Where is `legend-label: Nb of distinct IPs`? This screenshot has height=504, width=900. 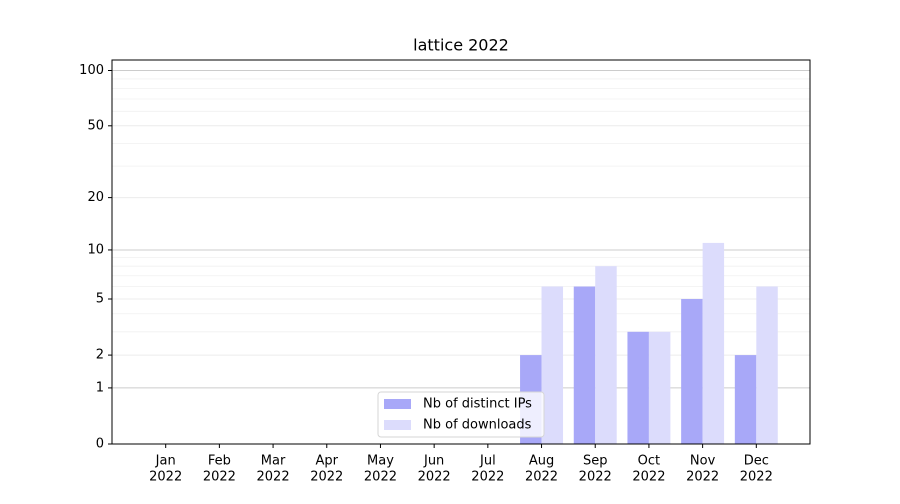
legend-label: Nb of distinct IPs is located at coordinates (477, 404).